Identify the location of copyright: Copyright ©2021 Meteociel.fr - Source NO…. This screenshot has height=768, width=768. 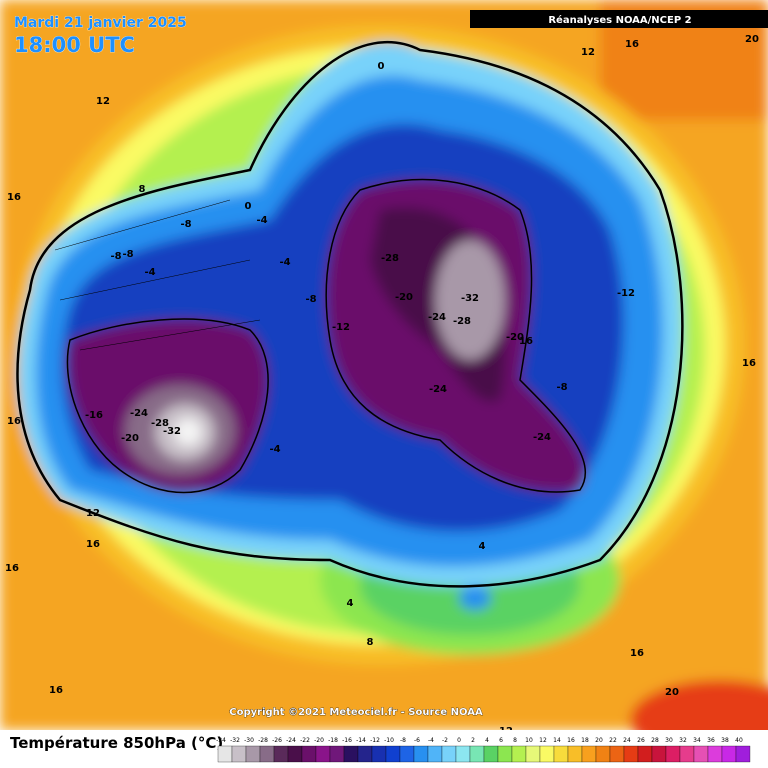
(356, 712).